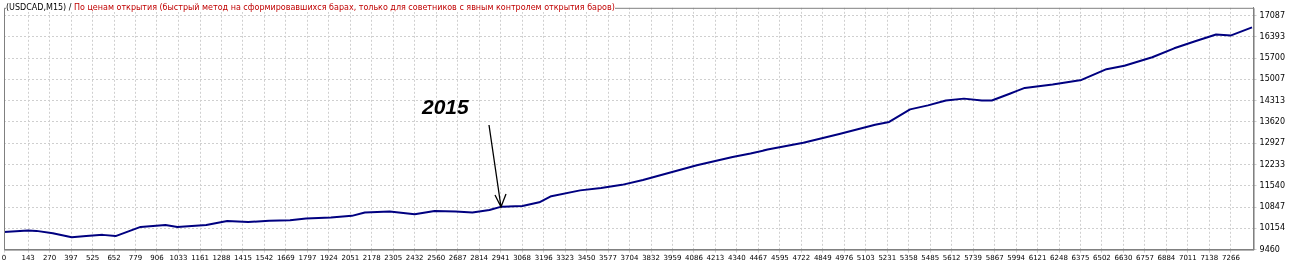 This screenshot has width=1290, height=263. What do you see at coordinates (1272, 36) in the screenshot?
I see `y-tick-label: 16393` at bounding box center [1272, 36].